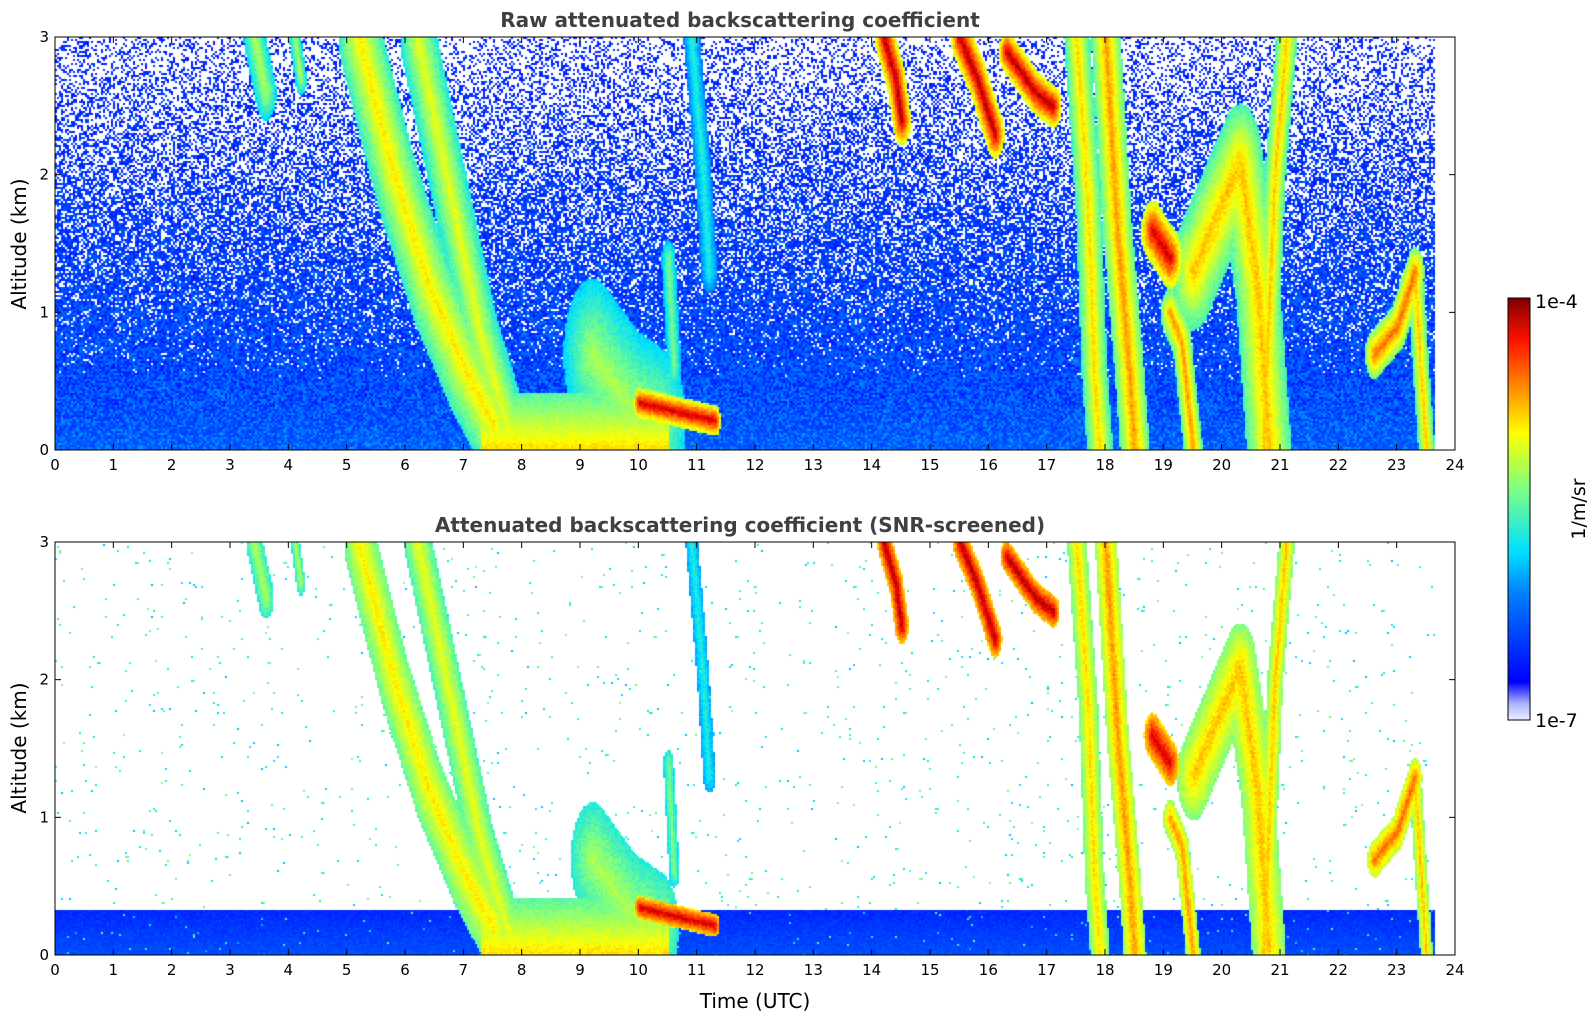 This screenshot has height=1020, width=1595. Describe the element at coordinates (1556, 302) in the screenshot. I see `colorbar-max-label: 1e-4` at that location.